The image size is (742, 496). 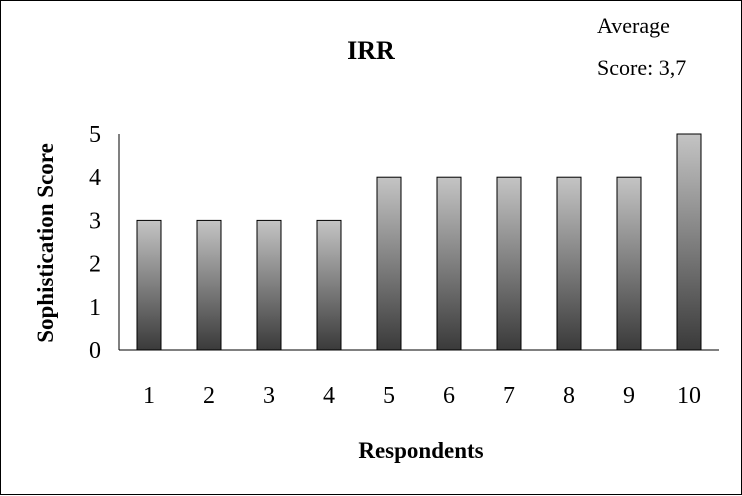 What do you see at coordinates (420, 450) in the screenshot?
I see `x-axis-label: Respondents` at bounding box center [420, 450].